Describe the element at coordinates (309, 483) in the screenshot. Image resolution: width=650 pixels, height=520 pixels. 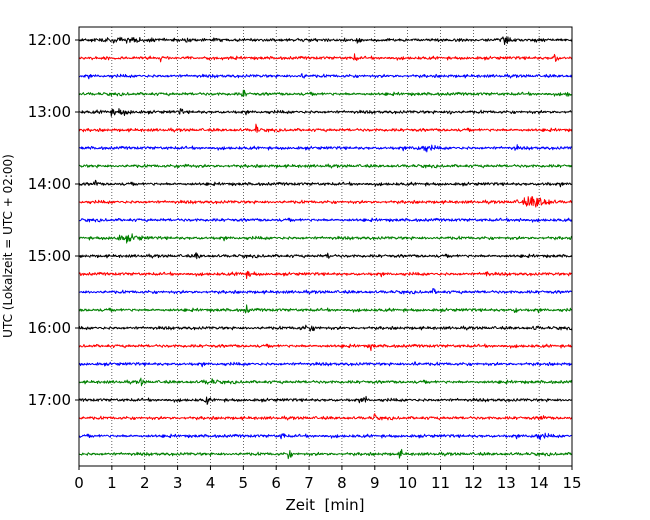
I see `x-tick-label: 7` at that location.